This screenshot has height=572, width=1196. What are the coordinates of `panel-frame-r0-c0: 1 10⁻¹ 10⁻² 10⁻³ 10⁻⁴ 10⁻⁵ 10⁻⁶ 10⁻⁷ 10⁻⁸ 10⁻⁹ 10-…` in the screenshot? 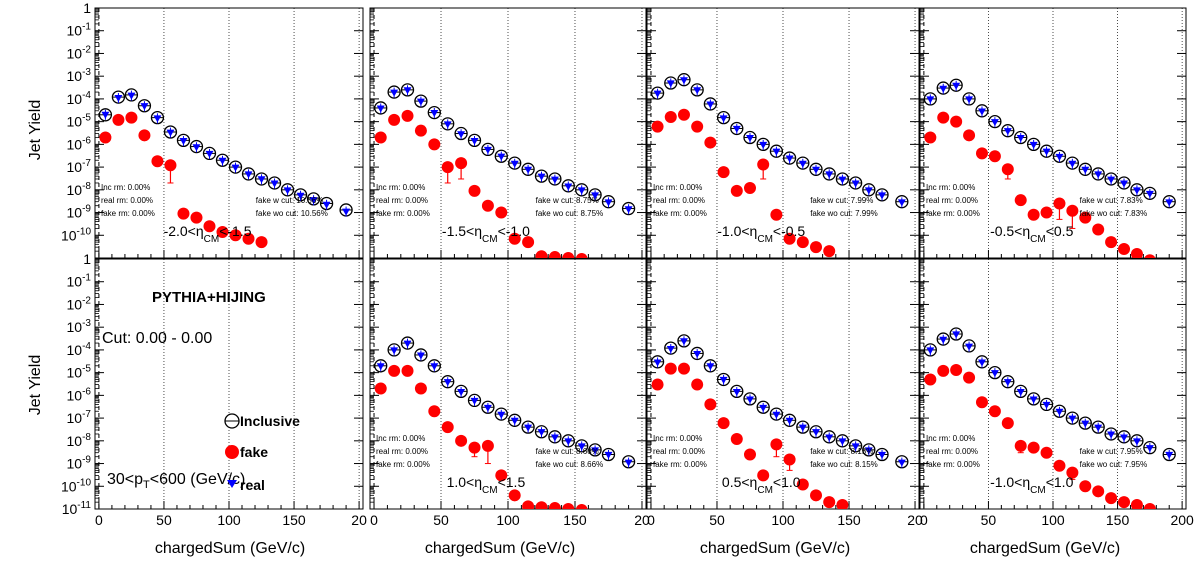 It's located at (212, 129).